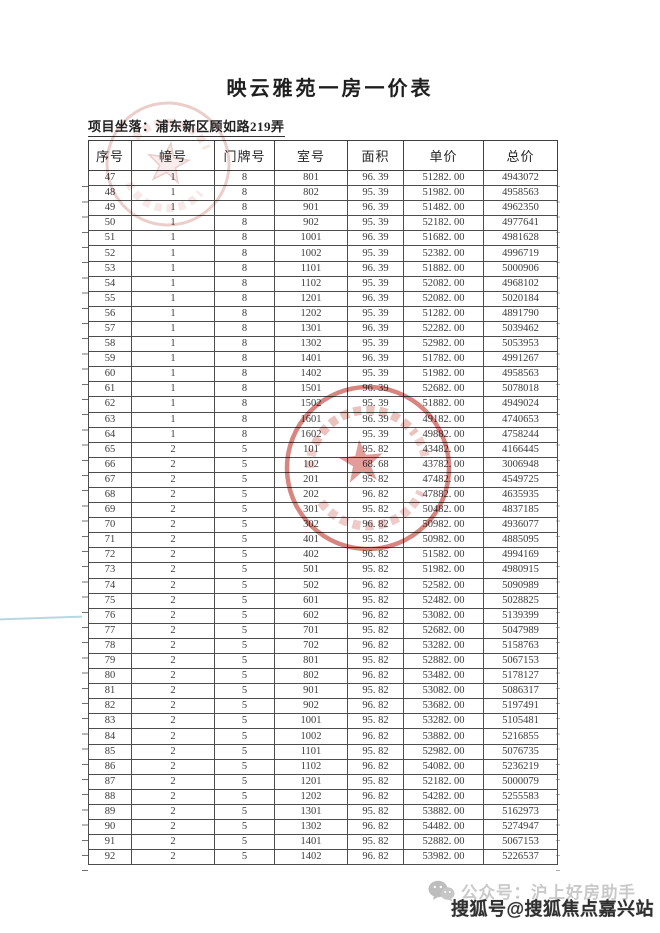  What do you see at coordinates (323, 525) in the screenshot?
I see `table-row: 70 2 5 302 96. 82 50982. 00 4936077` at bounding box center [323, 525].